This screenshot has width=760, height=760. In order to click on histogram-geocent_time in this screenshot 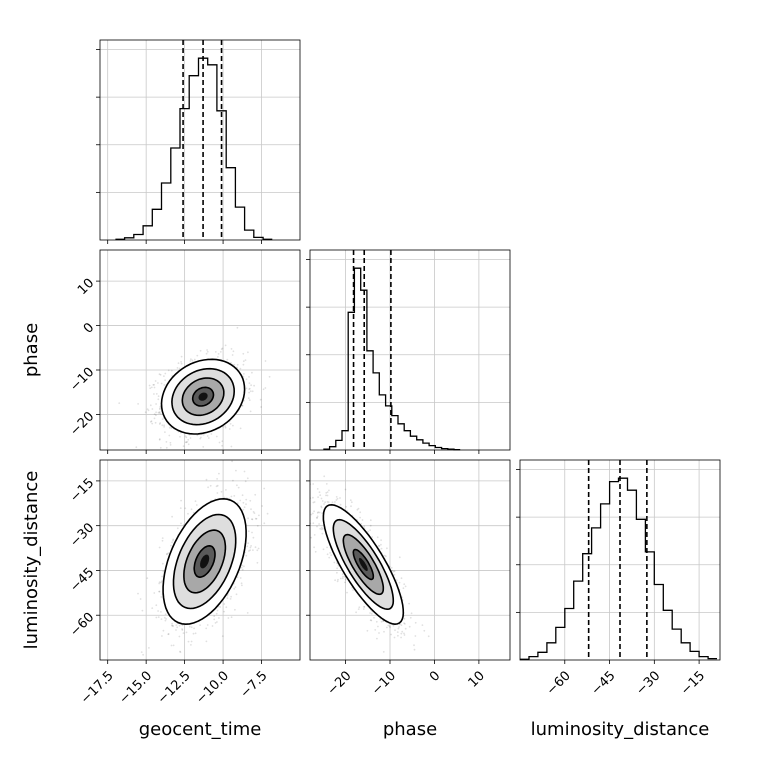, I will do `click(194, 148)`.